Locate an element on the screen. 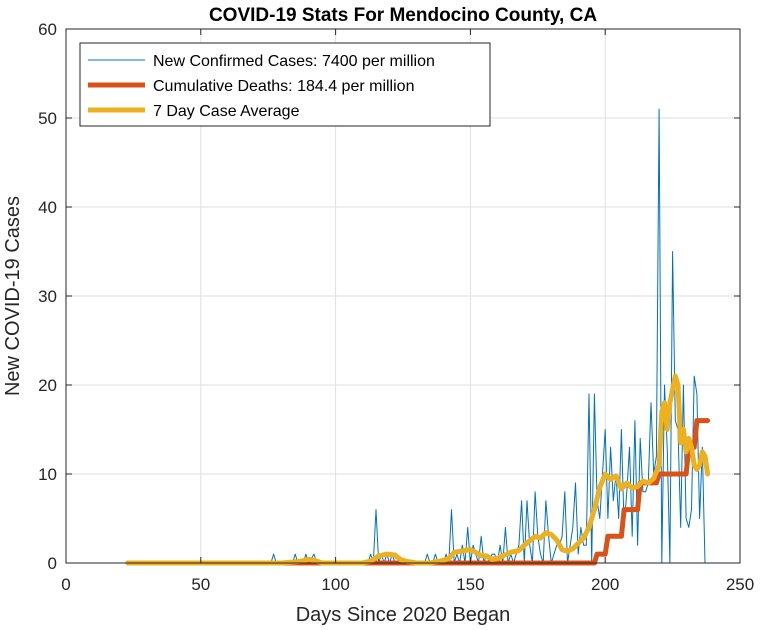 The image size is (761, 630). y-tick-label: 30 is located at coordinates (47, 296).